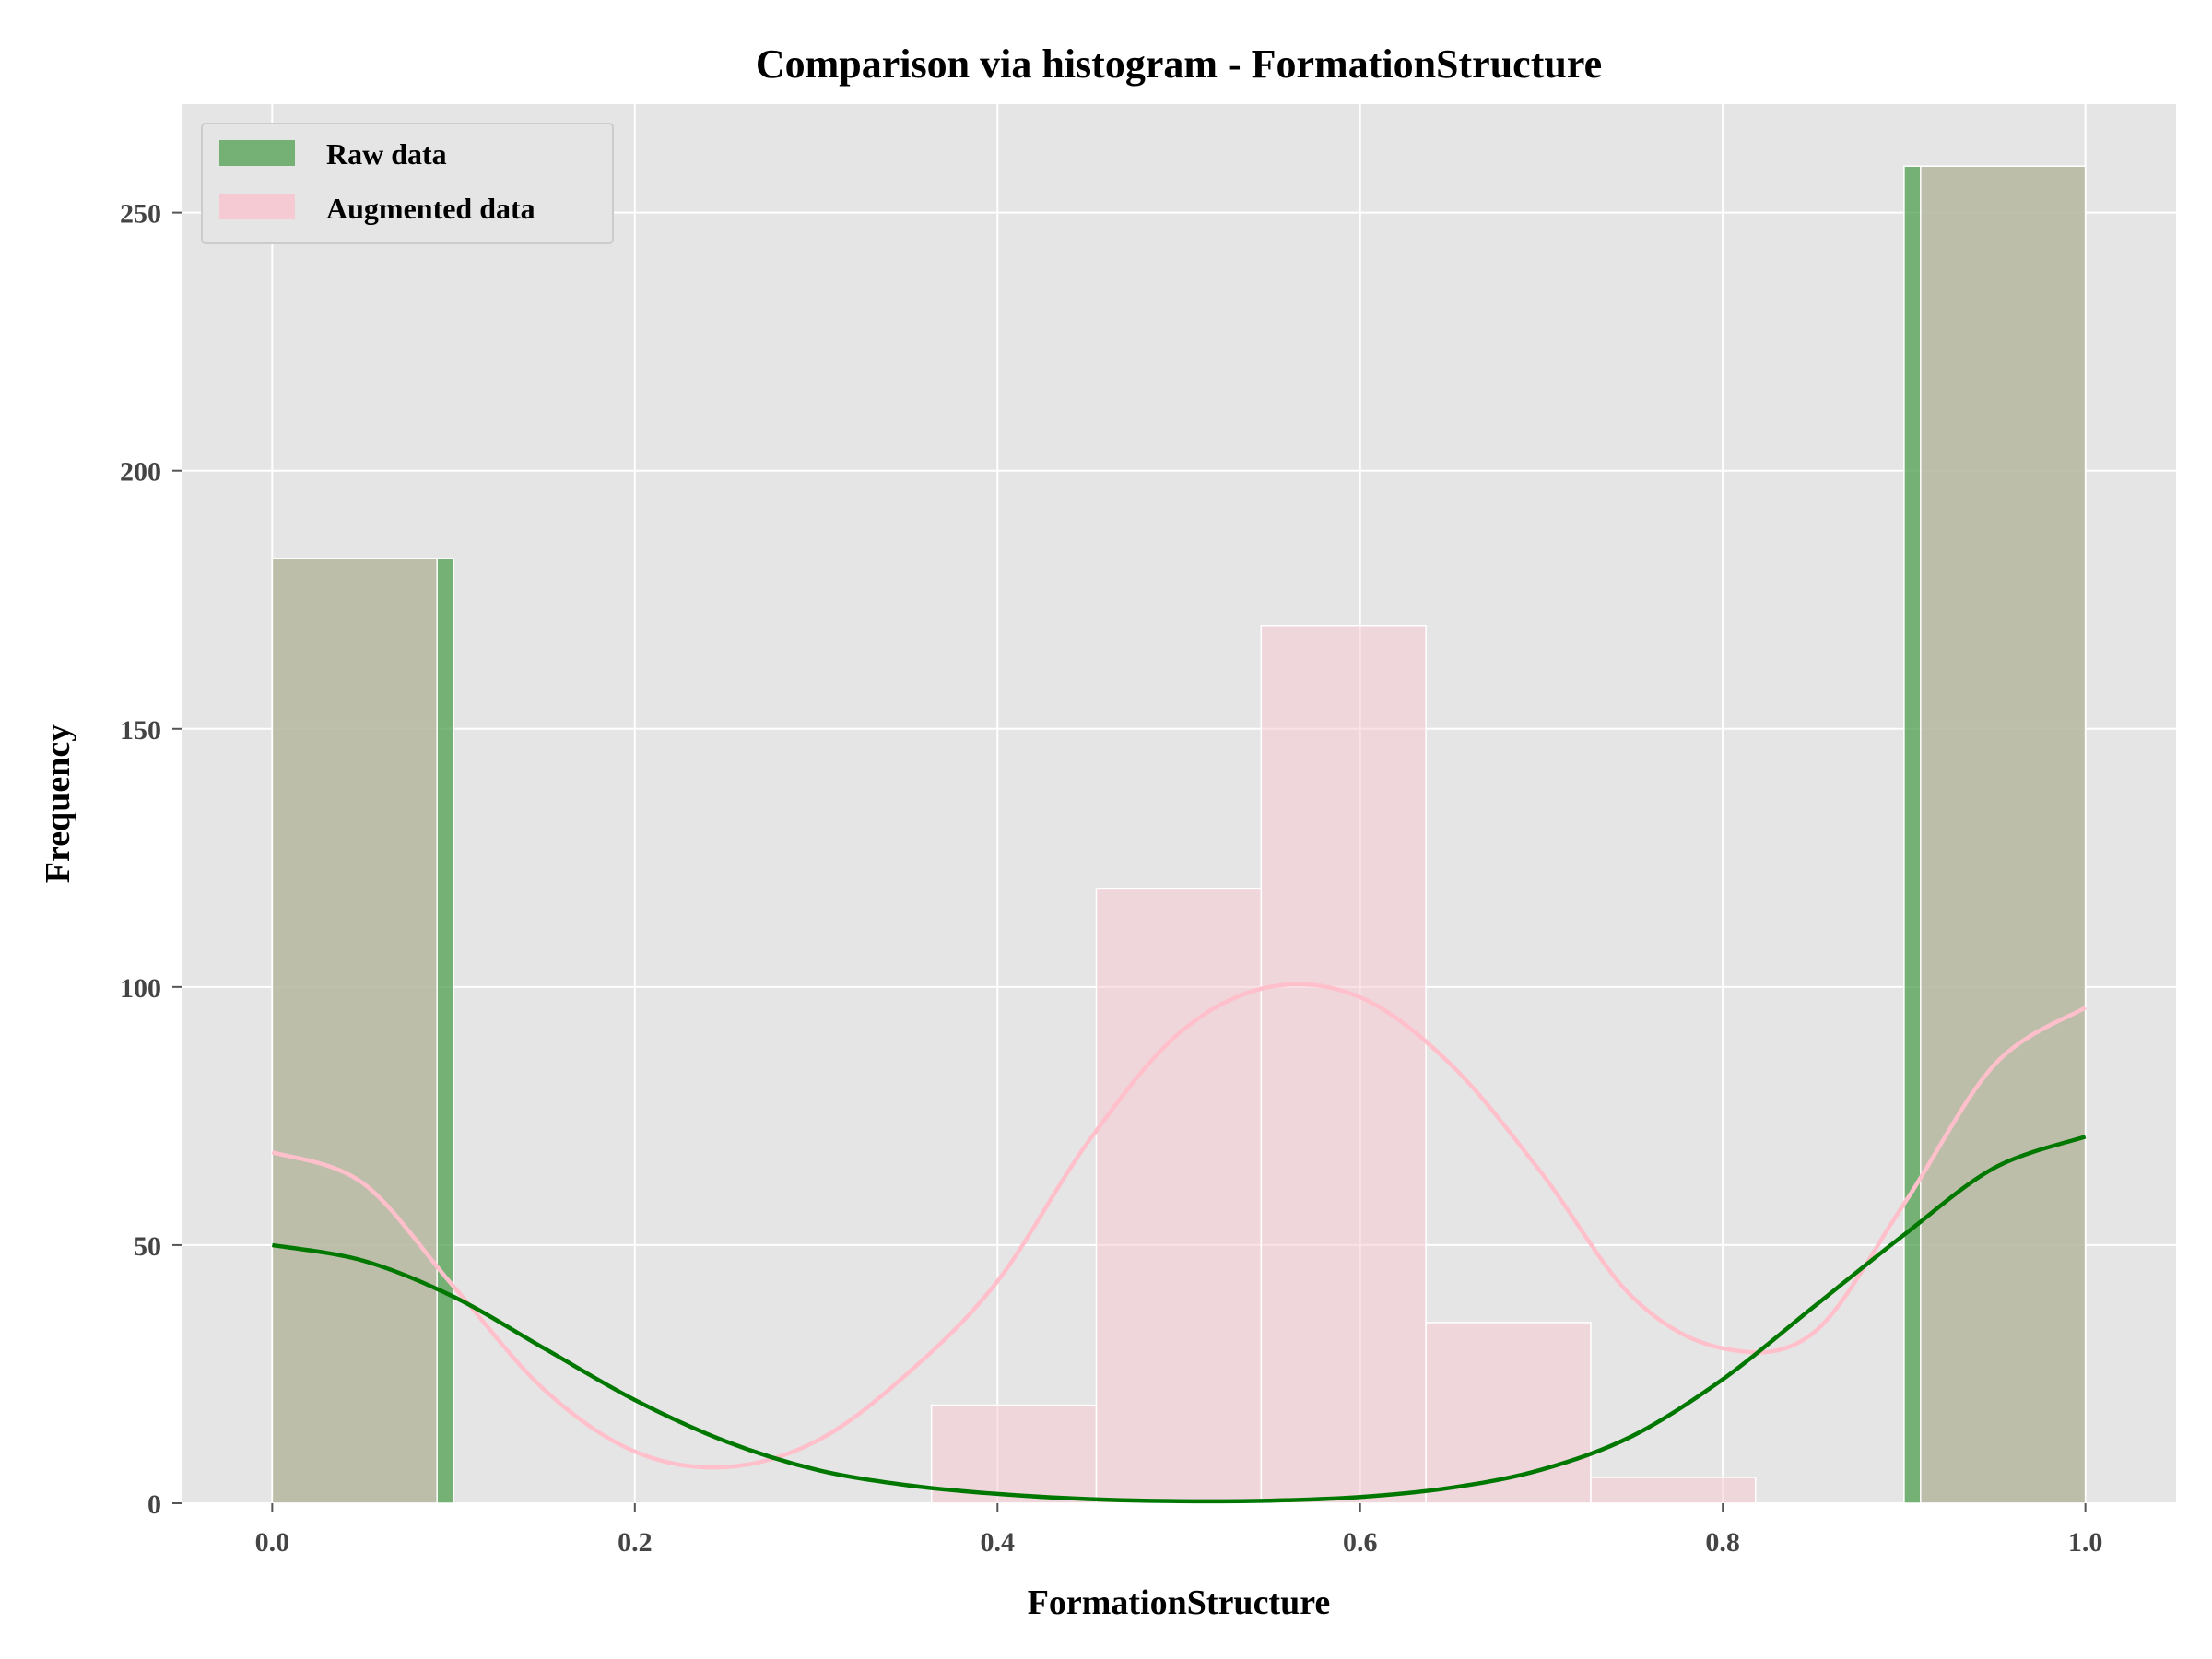  Describe the element at coordinates (1360, 1542) in the screenshot. I see `x-tick-label: 0.6` at that location.